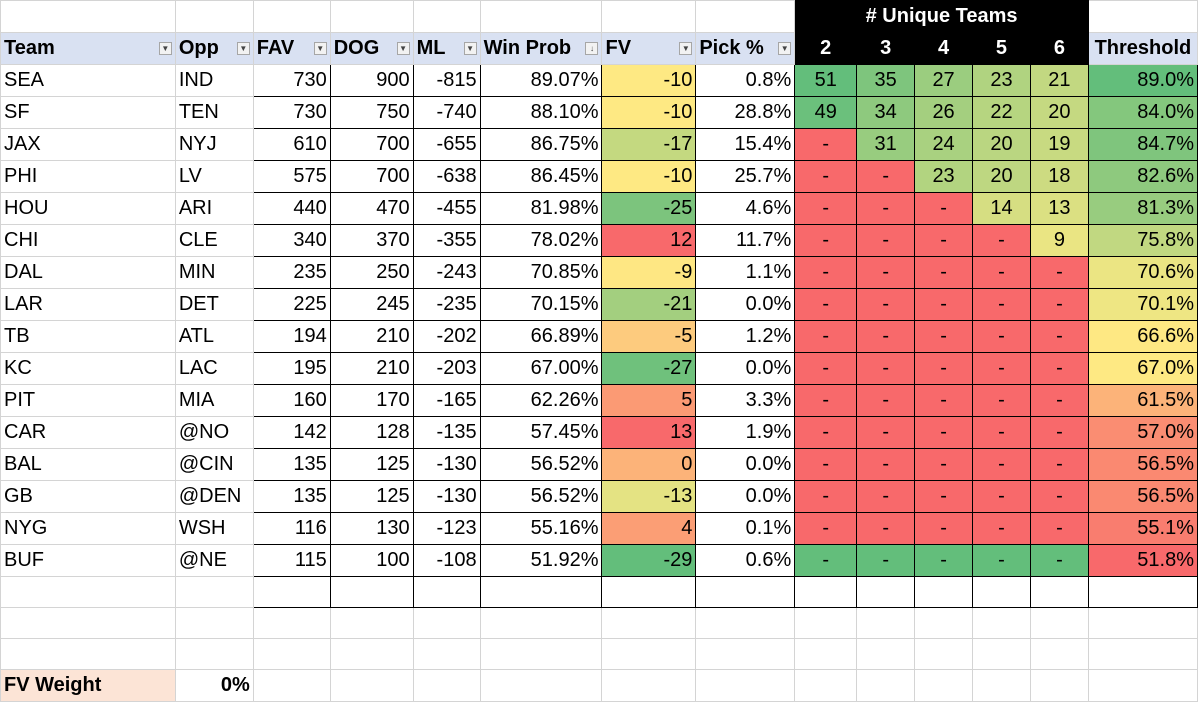  What do you see at coordinates (745, 560) in the screenshot?
I see `pick-pct-cell: 0.6%` at bounding box center [745, 560].